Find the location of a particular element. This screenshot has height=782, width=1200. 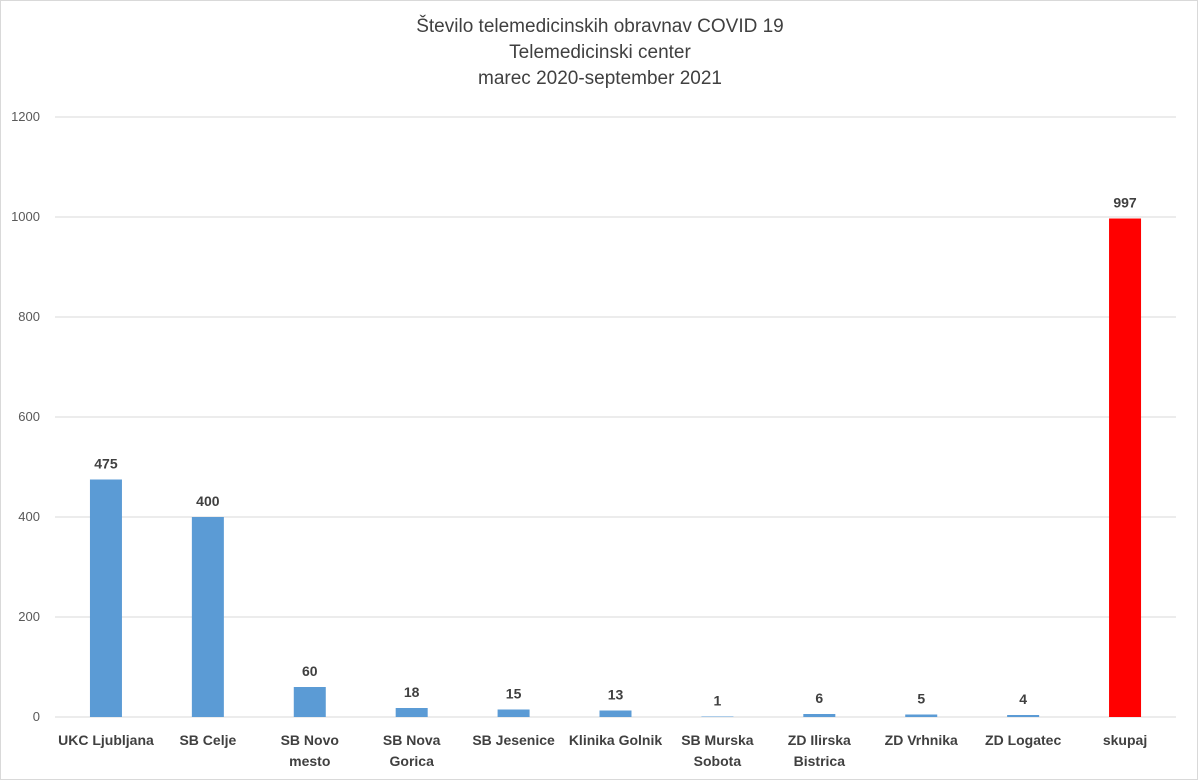

data-label: 60 is located at coordinates (310, 671).